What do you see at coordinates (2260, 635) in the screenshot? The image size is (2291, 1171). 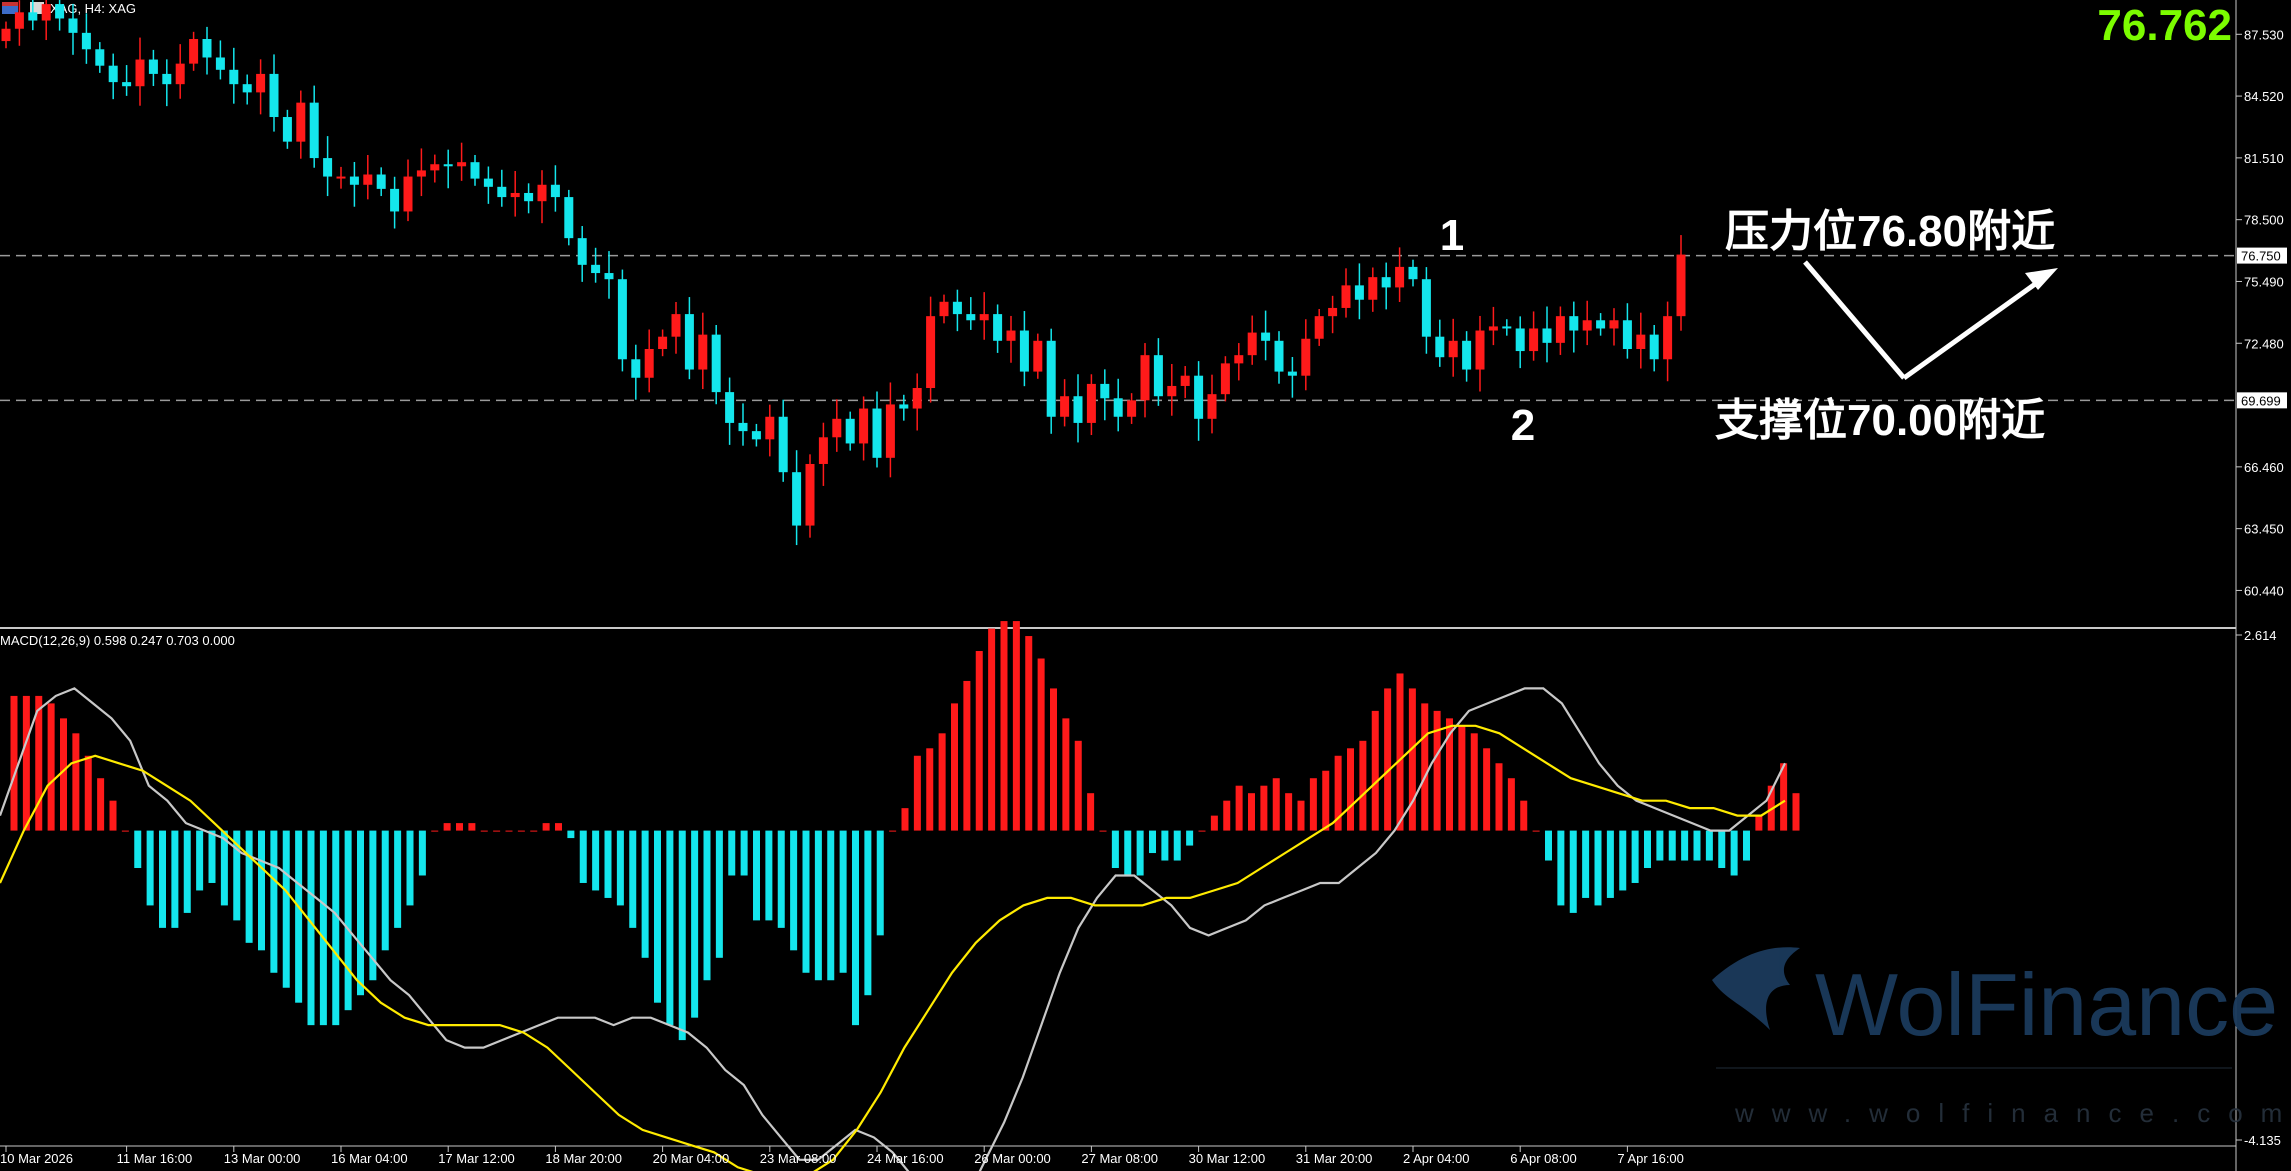 I see `macd-tick-label: 2.614` at bounding box center [2260, 635].